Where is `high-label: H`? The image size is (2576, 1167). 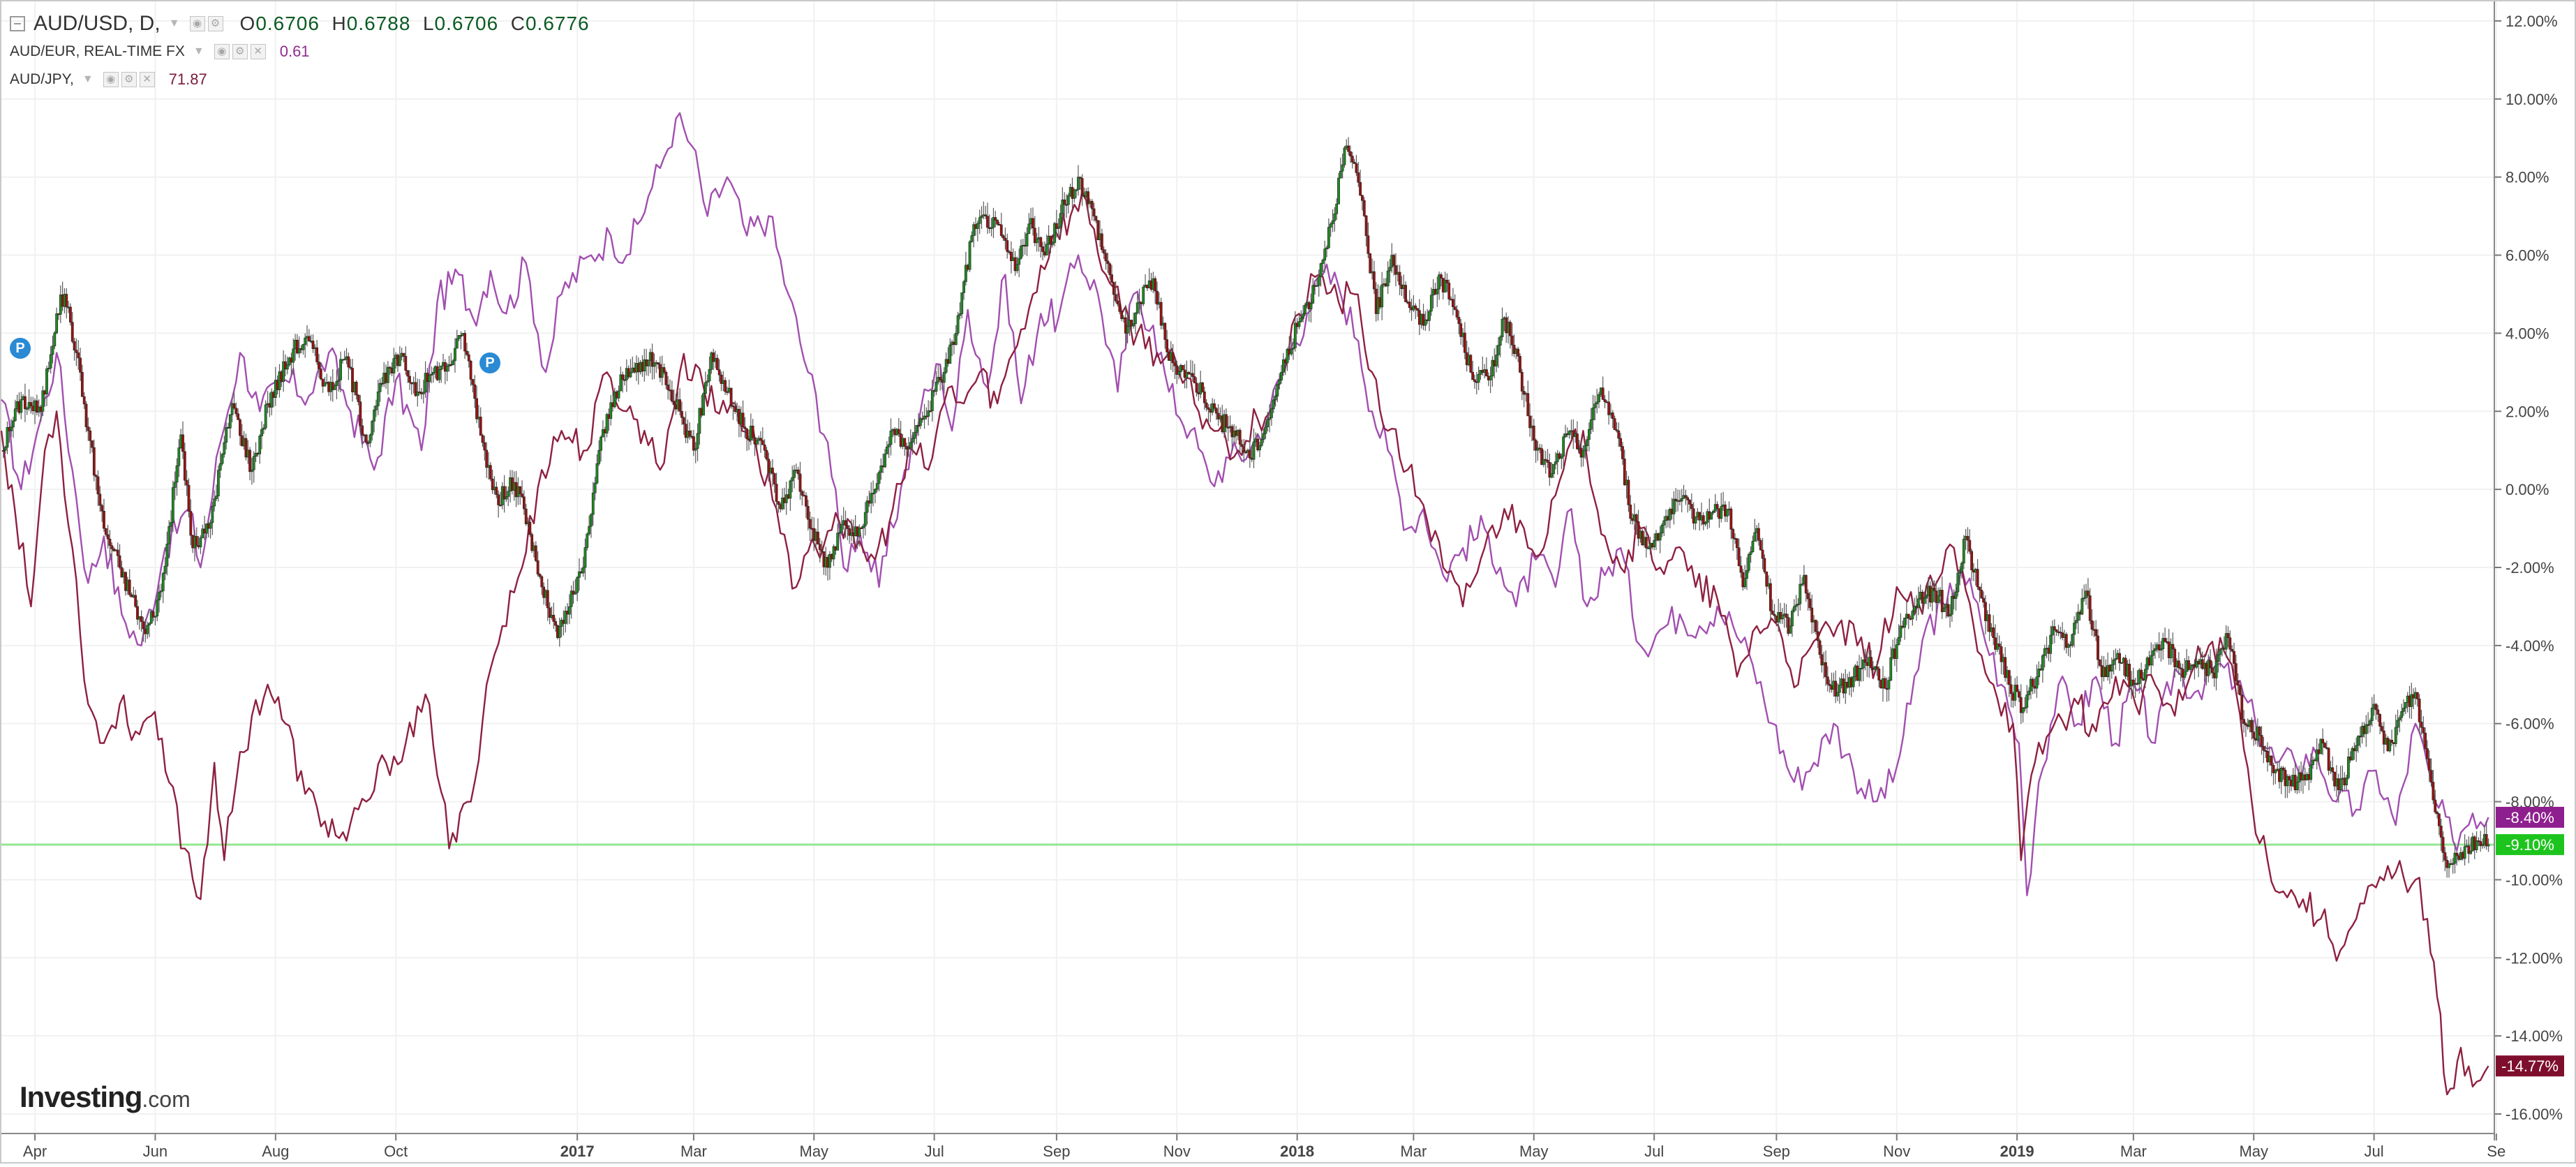 high-label: H is located at coordinates (339, 23).